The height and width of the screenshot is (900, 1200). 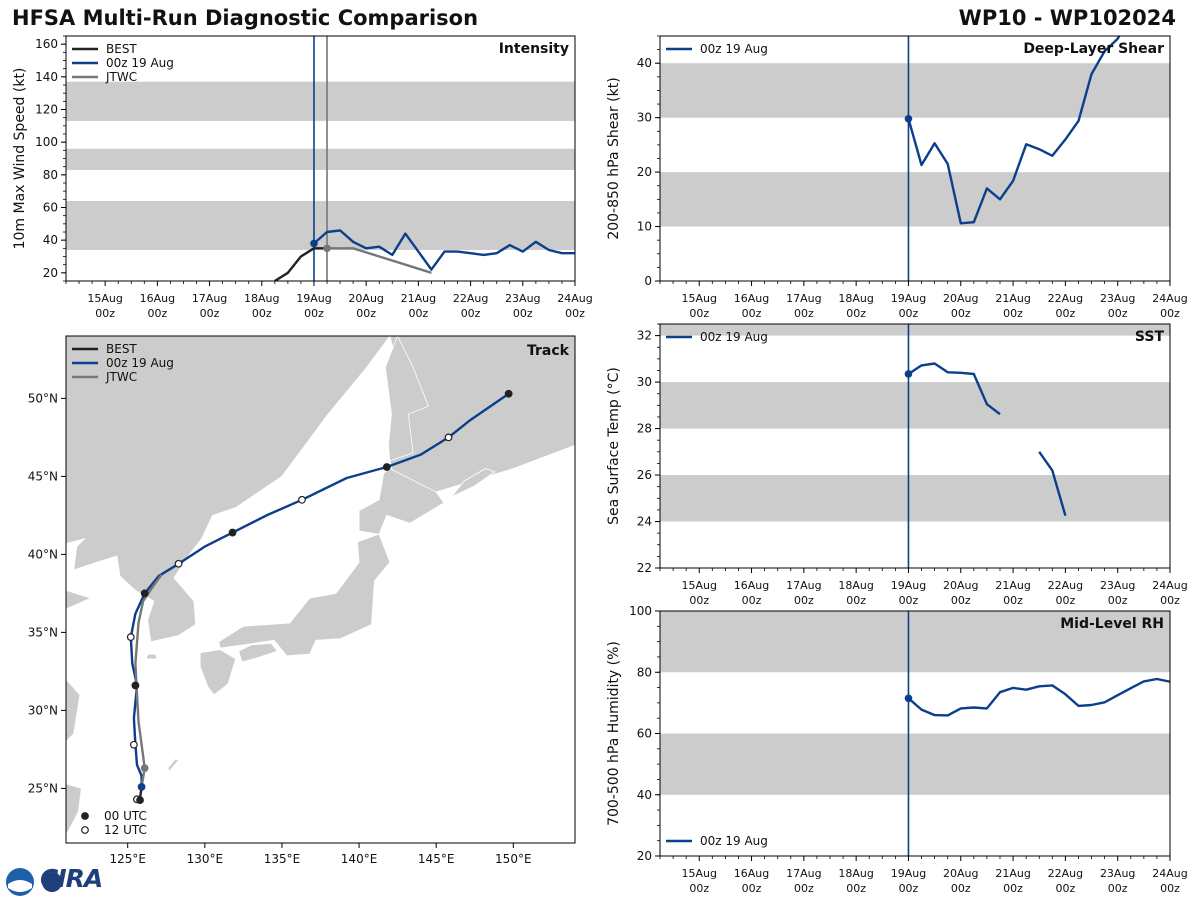 What do you see at coordinates (258, 652) in the screenshot?
I see `land-shikoku` at bounding box center [258, 652].